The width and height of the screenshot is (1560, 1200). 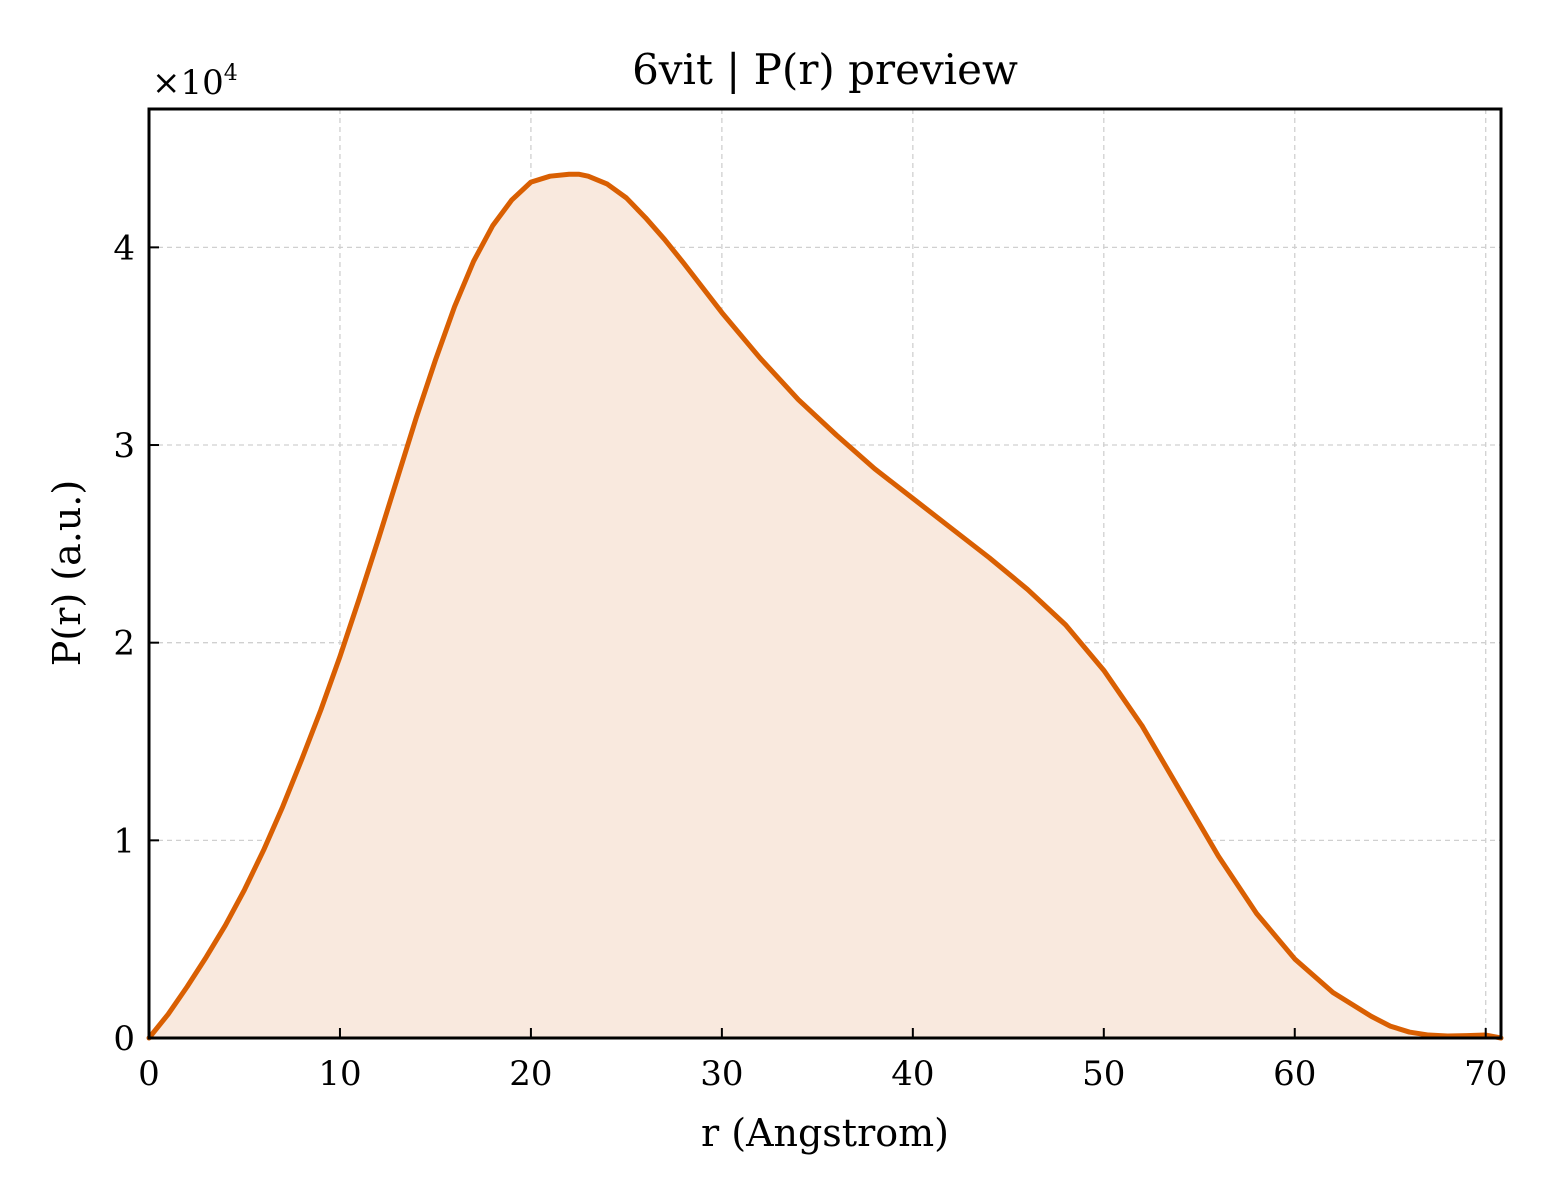 I want to click on x-tick-label: 40, so click(x=912, y=1074).